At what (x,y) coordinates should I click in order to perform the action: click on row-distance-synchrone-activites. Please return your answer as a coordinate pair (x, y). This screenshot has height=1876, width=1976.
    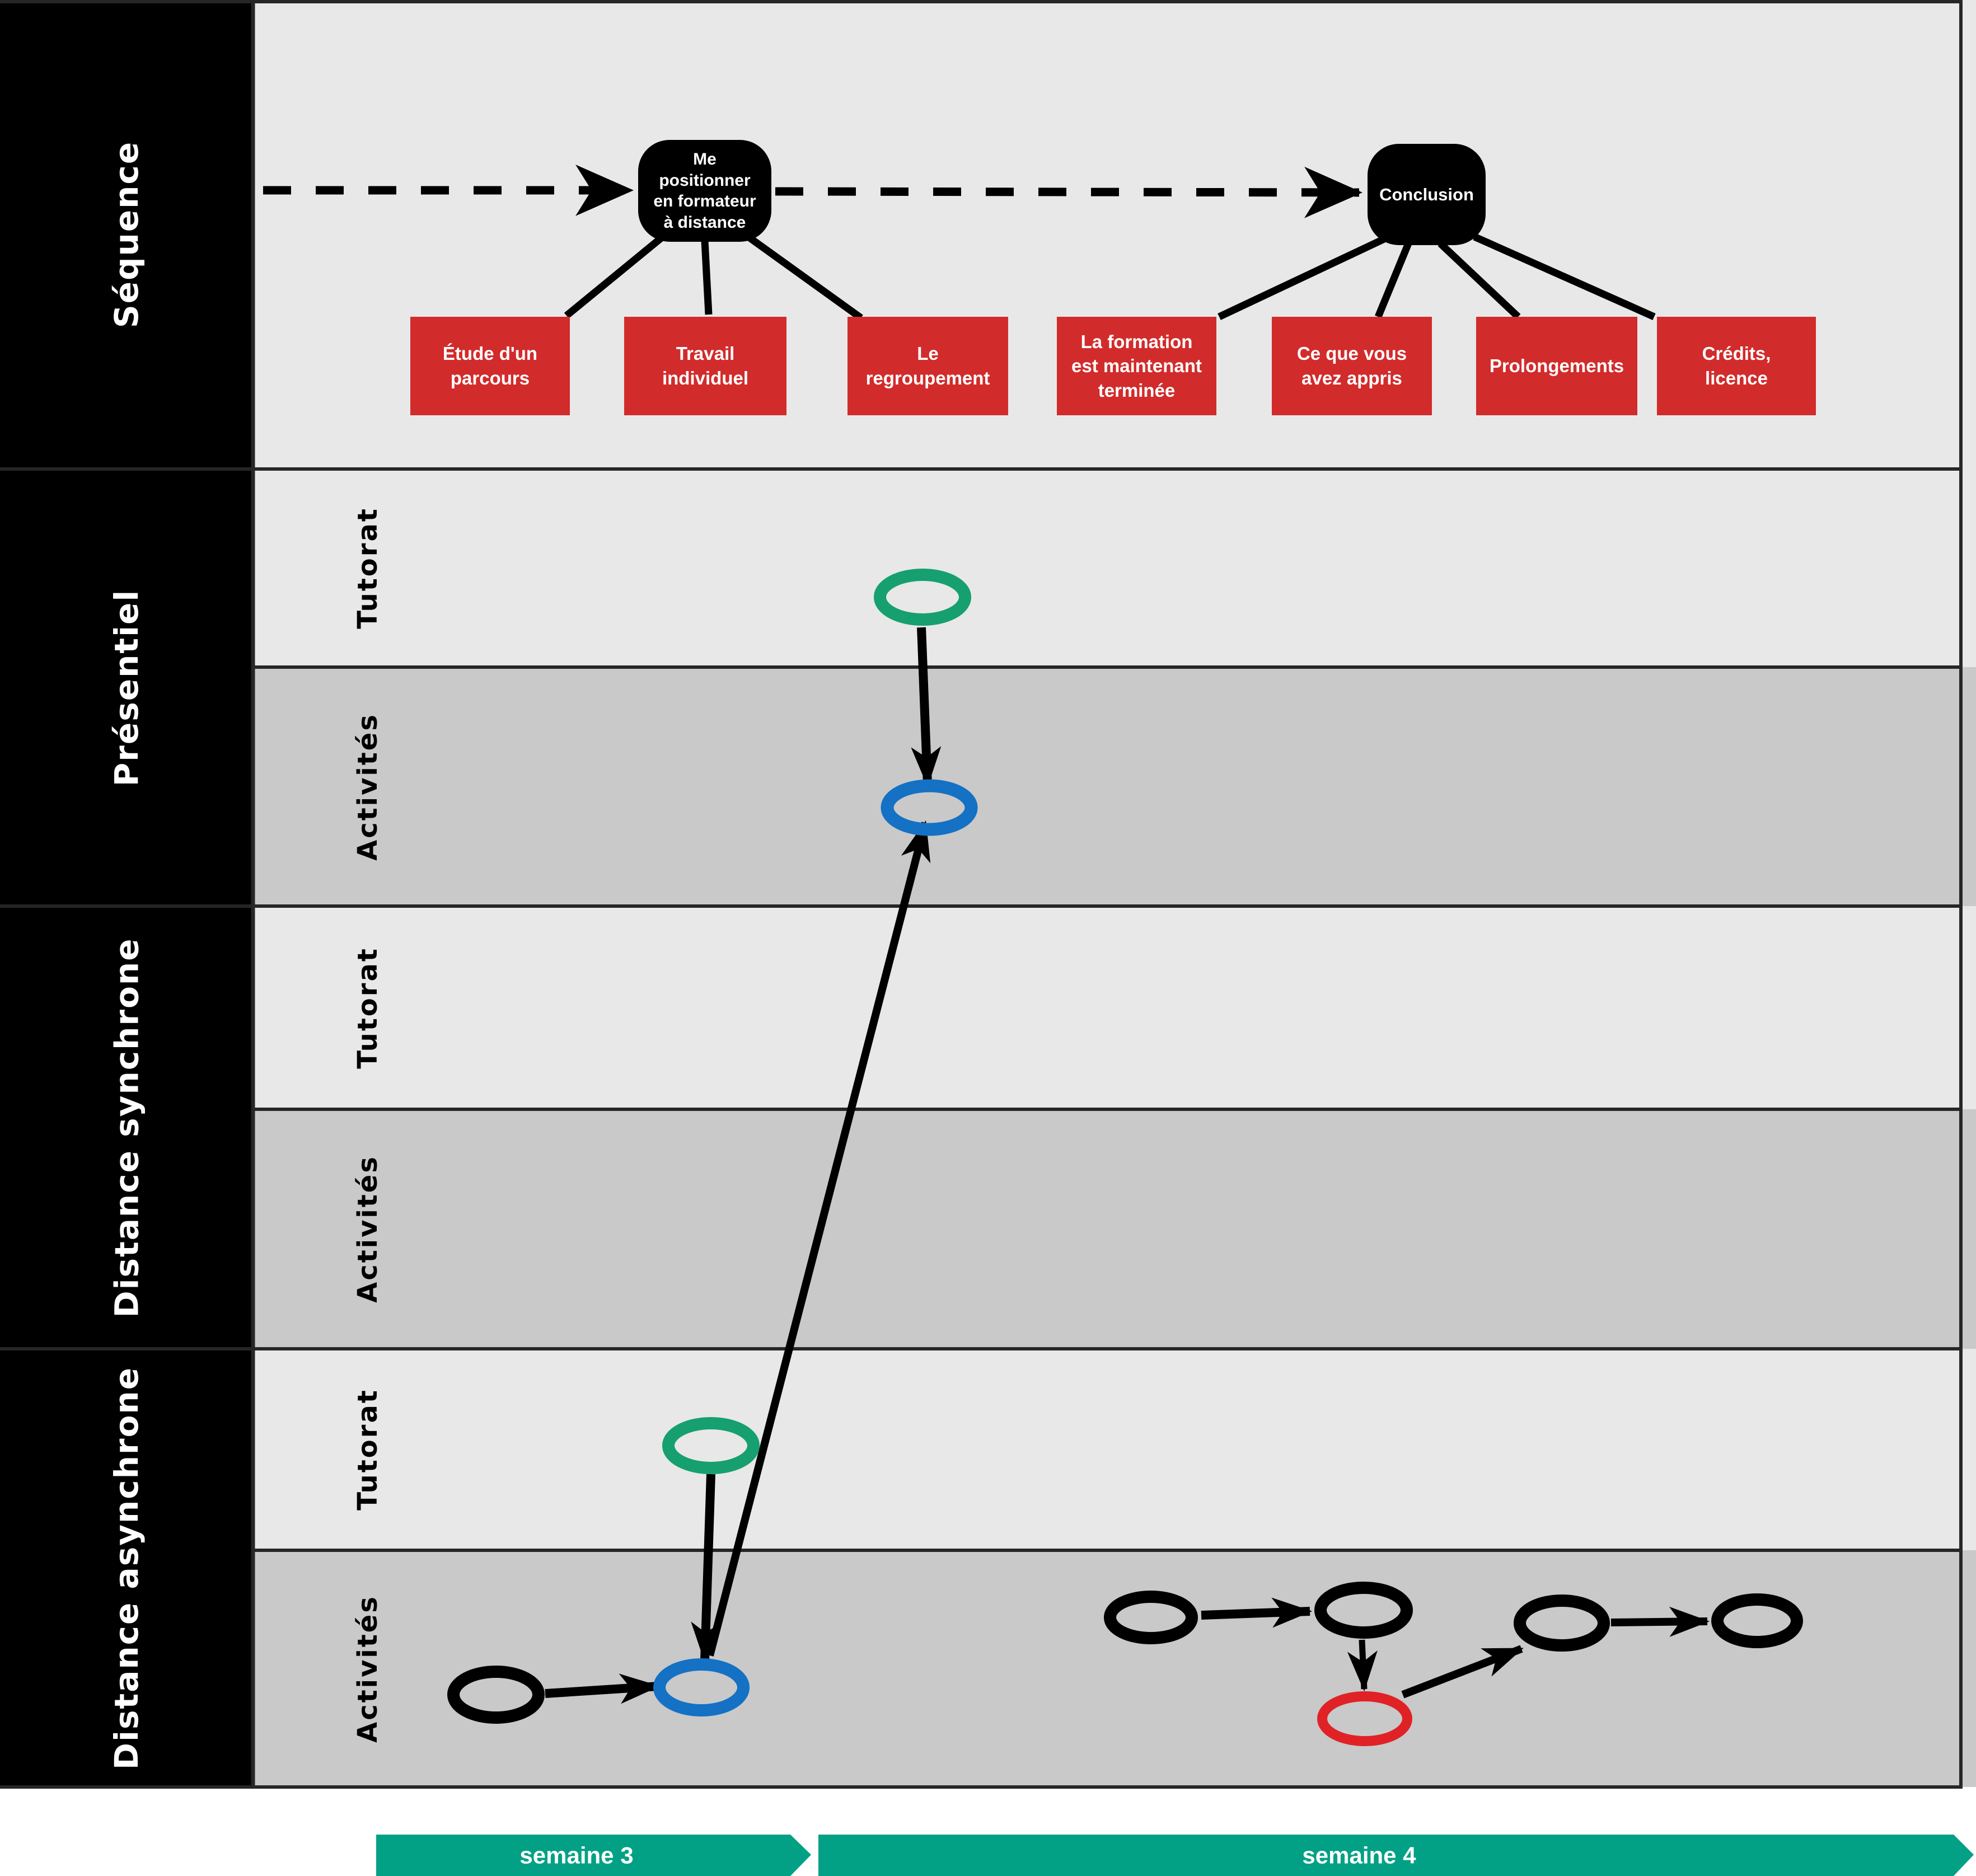
    Looking at the image, I should click on (1114, 1229).